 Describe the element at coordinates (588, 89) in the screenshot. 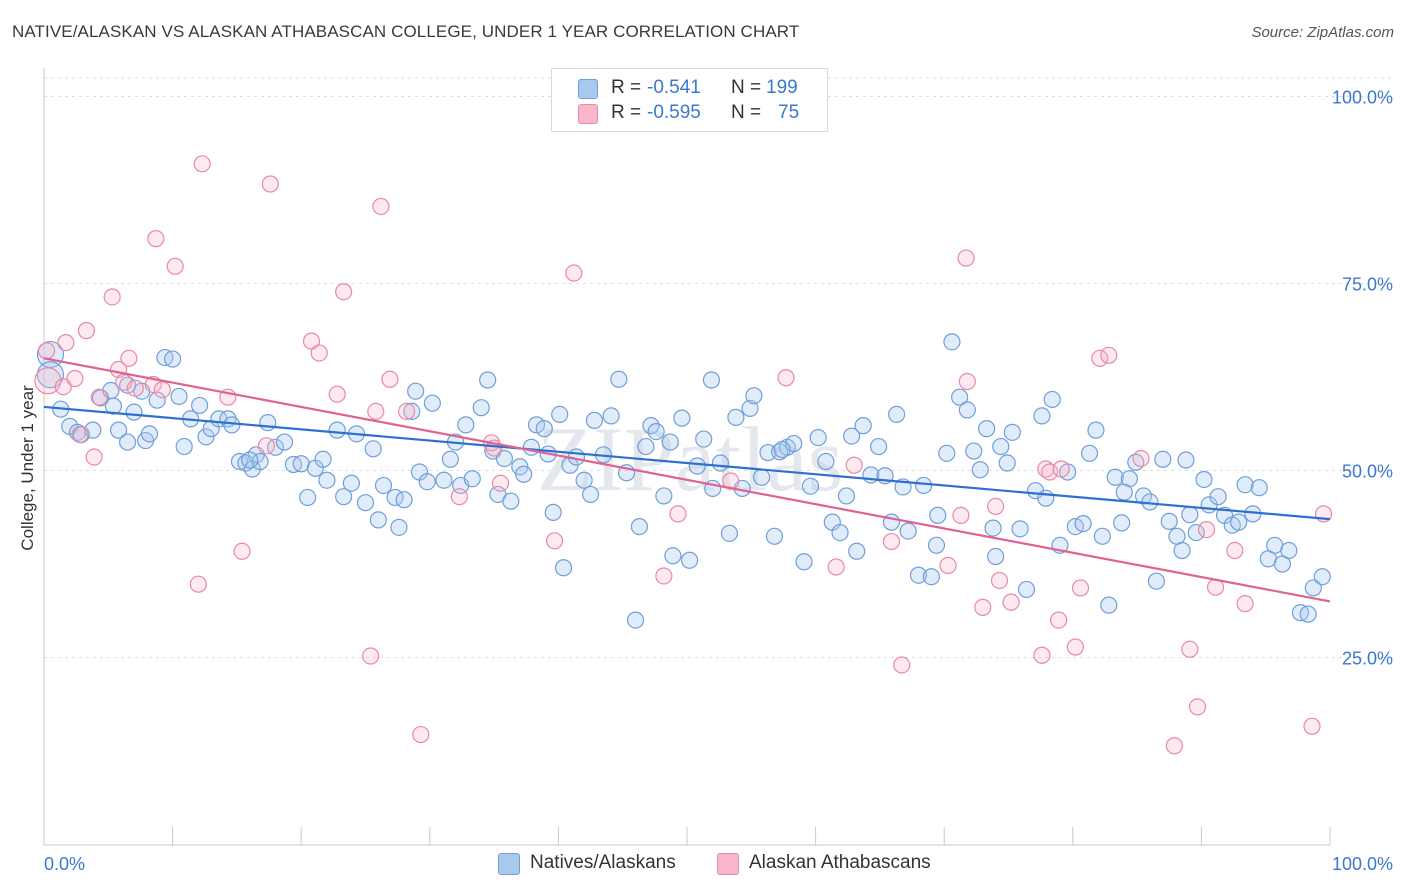

I see `legend-swatch-blue` at that location.